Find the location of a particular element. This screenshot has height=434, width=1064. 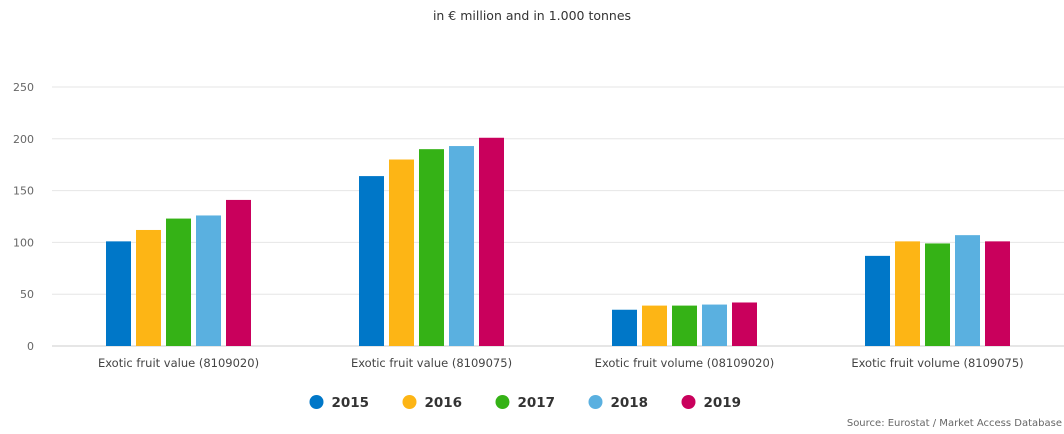

legend-item-2017: 2017 is located at coordinates (525, 403).